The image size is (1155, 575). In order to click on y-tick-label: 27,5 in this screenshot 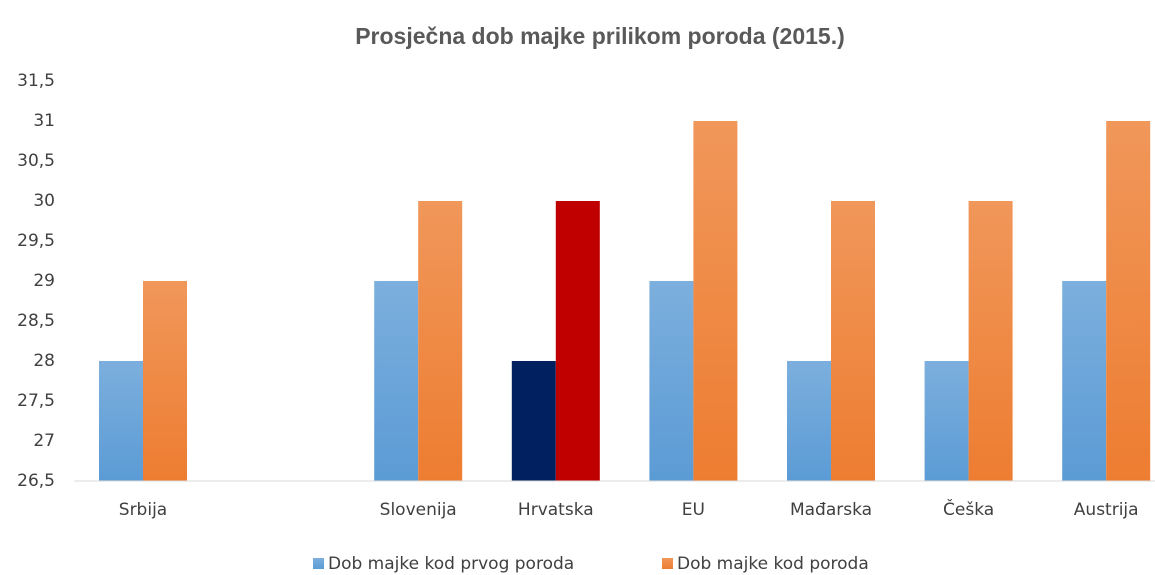, I will do `click(36, 401)`.